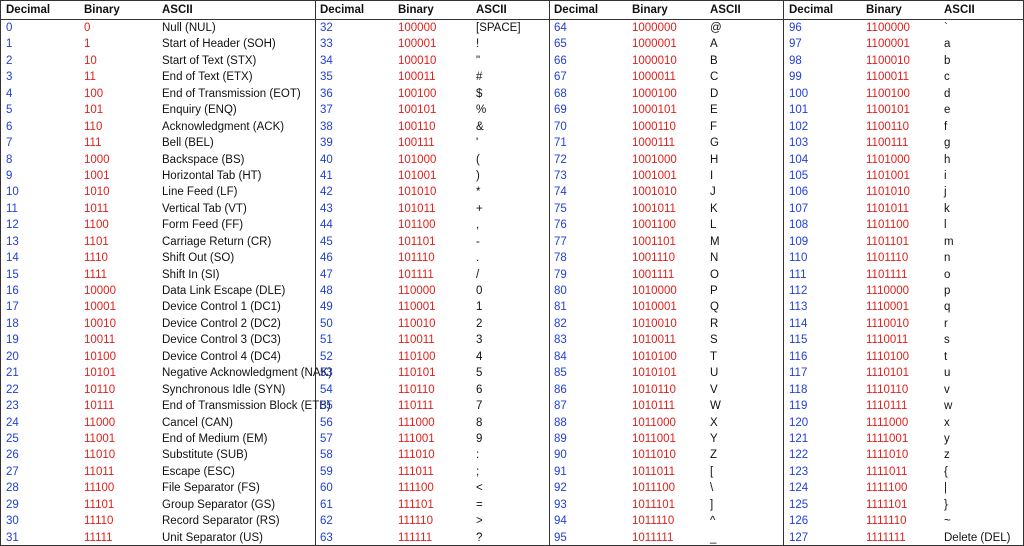  What do you see at coordinates (653, 537) in the screenshot?
I see `binary-cell: 1011111` at bounding box center [653, 537].